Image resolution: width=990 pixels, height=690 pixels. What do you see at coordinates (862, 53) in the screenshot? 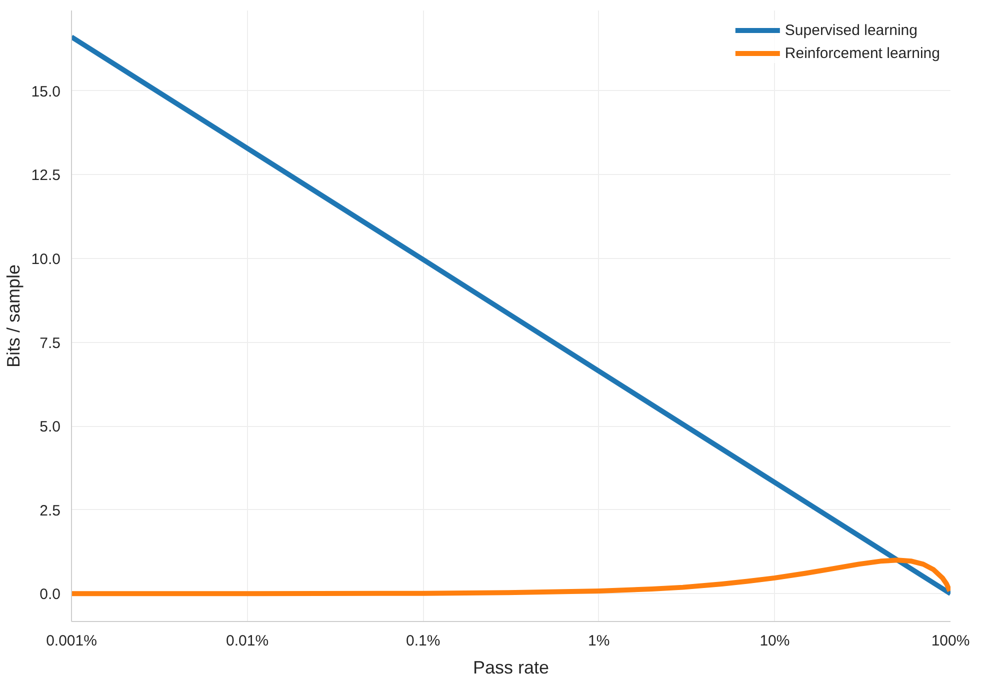
I see `legend-label: Reinforcement learning` at bounding box center [862, 53].